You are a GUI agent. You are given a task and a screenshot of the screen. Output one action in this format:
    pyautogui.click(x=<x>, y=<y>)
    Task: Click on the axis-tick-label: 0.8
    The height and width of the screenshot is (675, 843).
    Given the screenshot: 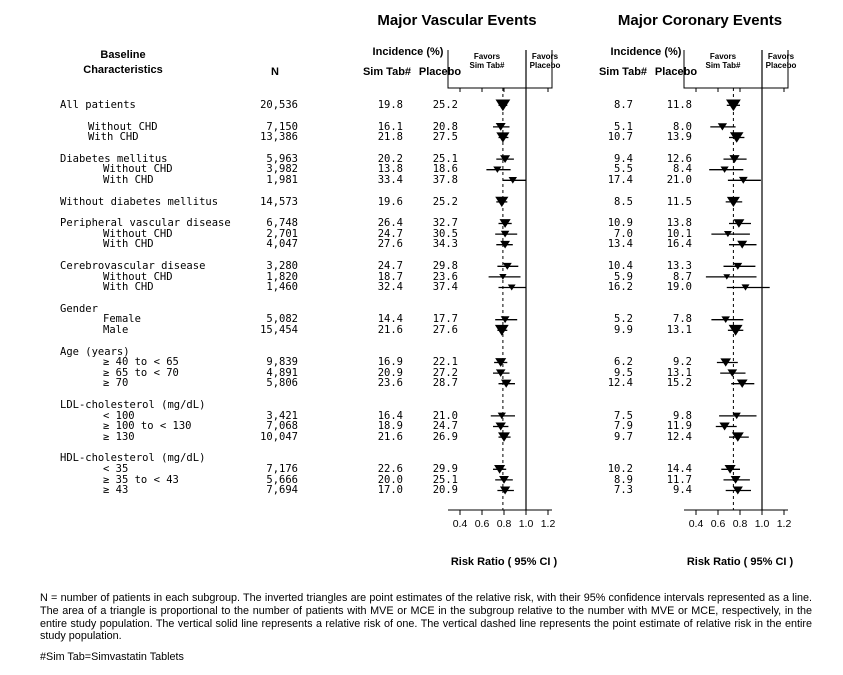 What is the action you would take?
    pyautogui.click(x=740, y=524)
    